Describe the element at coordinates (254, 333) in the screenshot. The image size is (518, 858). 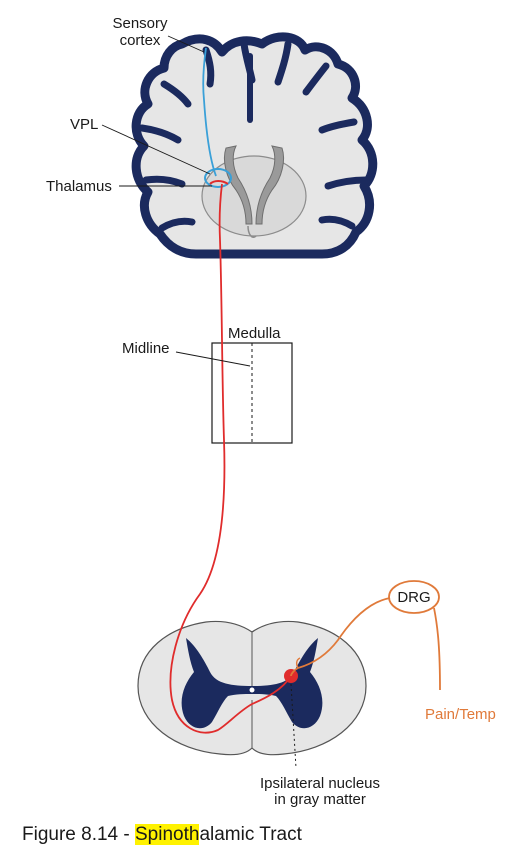
I see `label-medulla: Medulla` at that location.